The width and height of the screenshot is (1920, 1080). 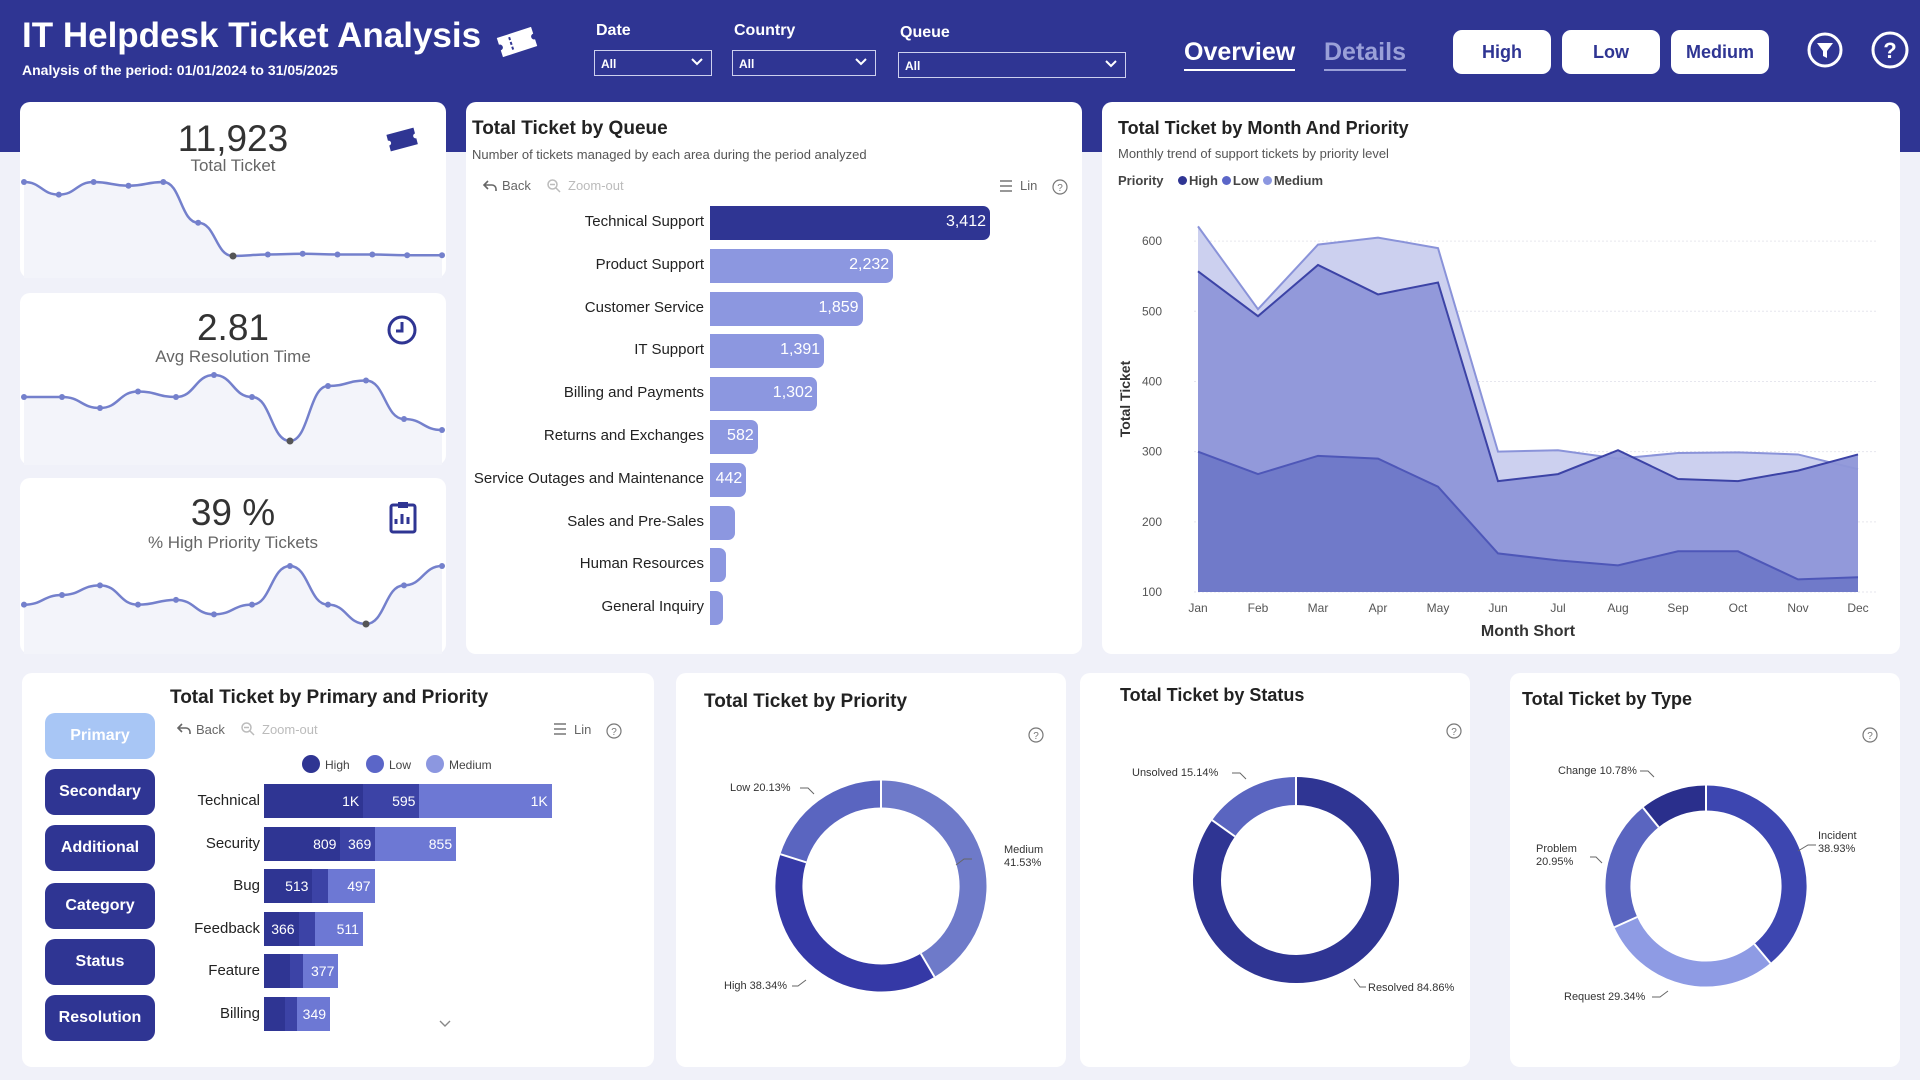 What do you see at coordinates (232, 843) in the screenshot?
I see `category-label: Security` at bounding box center [232, 843].